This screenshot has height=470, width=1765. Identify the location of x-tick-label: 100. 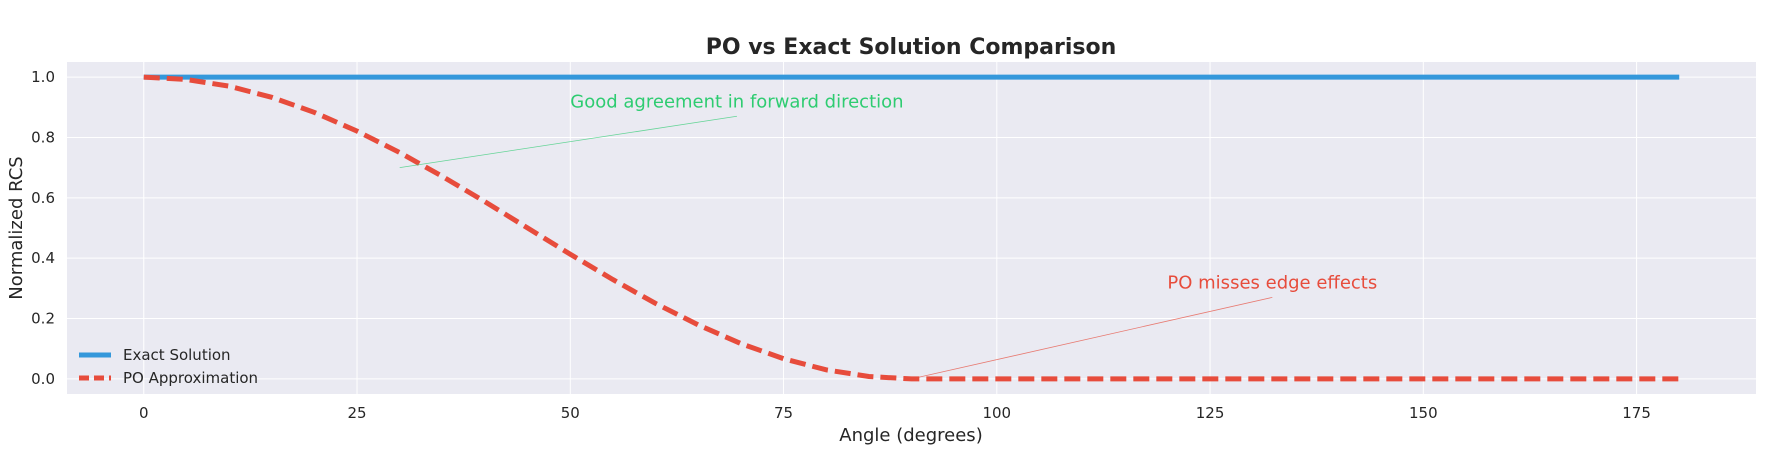
(996, 413).